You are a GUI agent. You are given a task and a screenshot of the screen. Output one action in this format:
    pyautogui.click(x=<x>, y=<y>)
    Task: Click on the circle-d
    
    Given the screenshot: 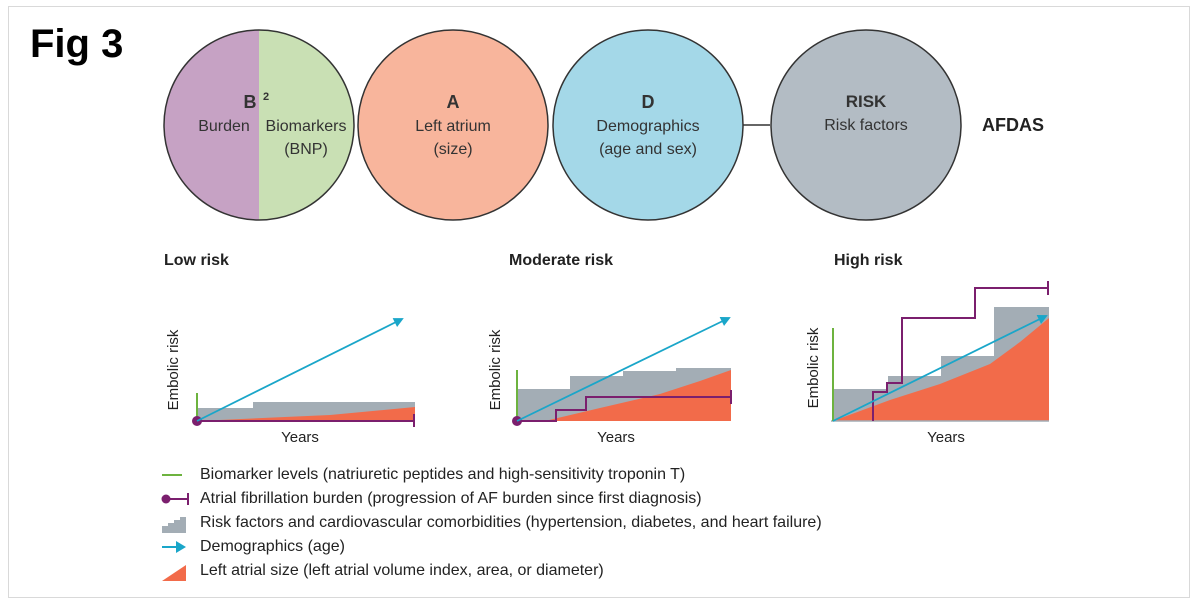 What is the action you would take?
    pyautogui.click(x=648, y=125)
    